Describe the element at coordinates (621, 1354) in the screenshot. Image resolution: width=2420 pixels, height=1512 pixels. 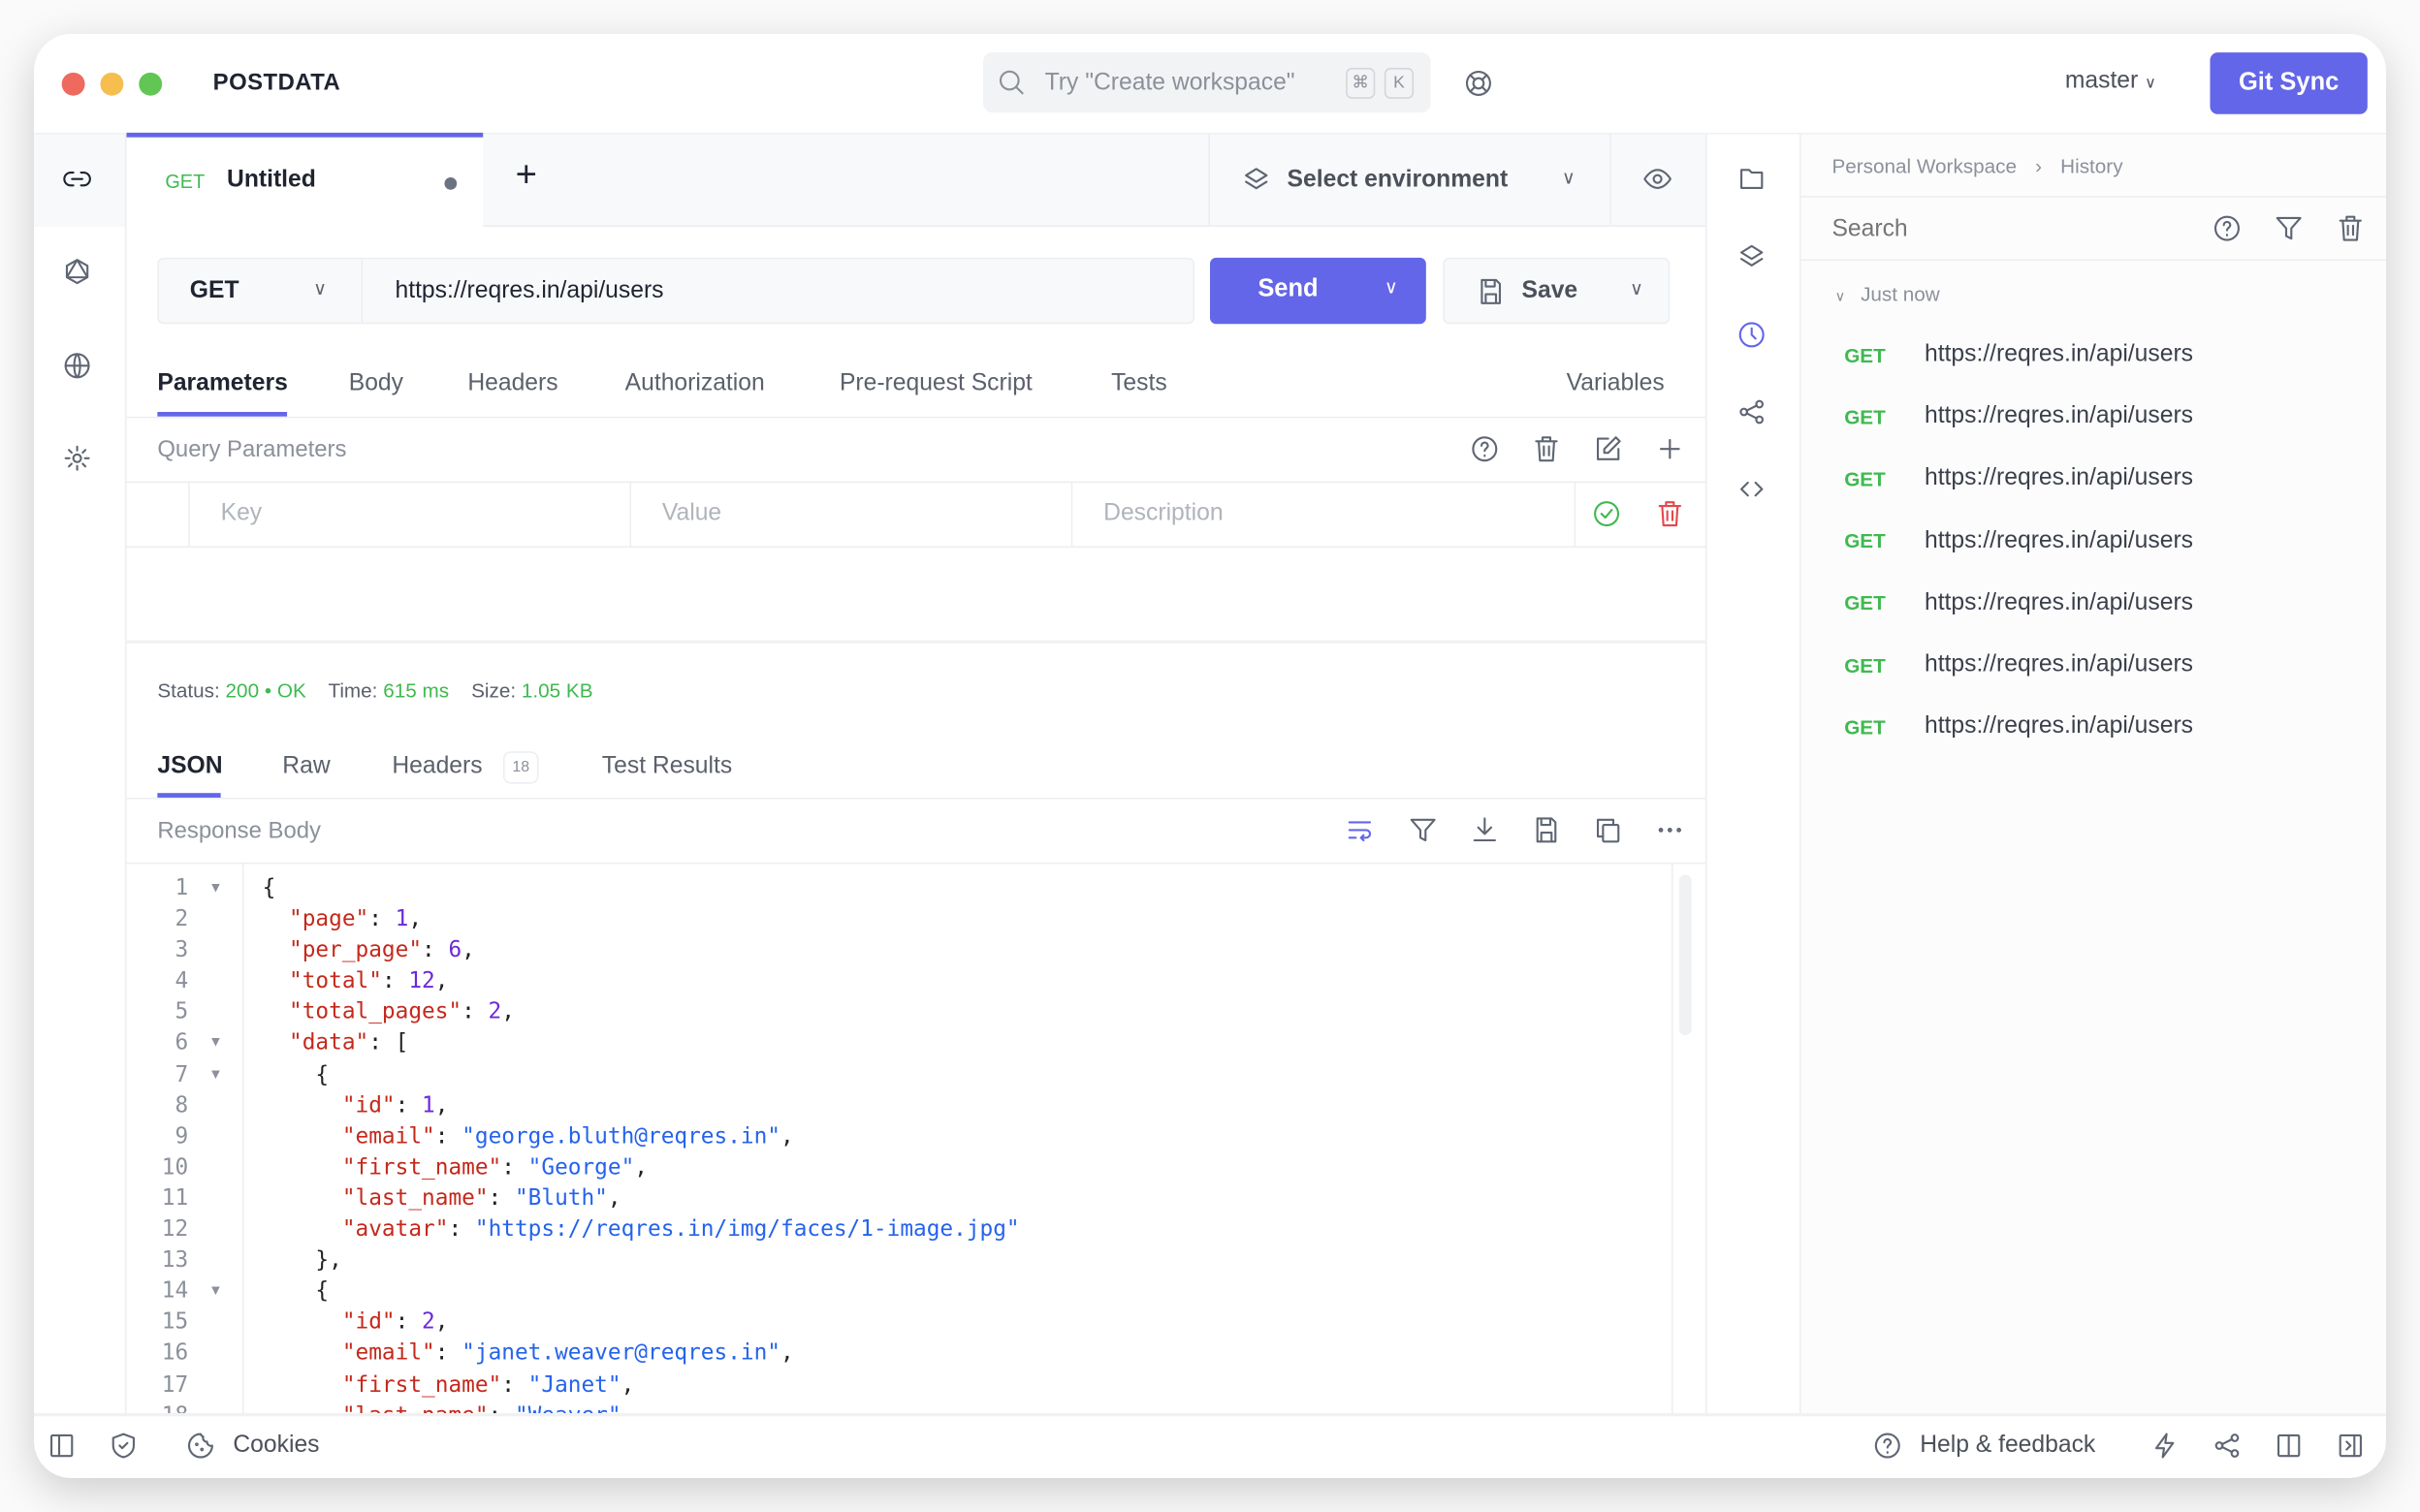
I see `code-token: "janet.weaver@reqres.in"` at that location.